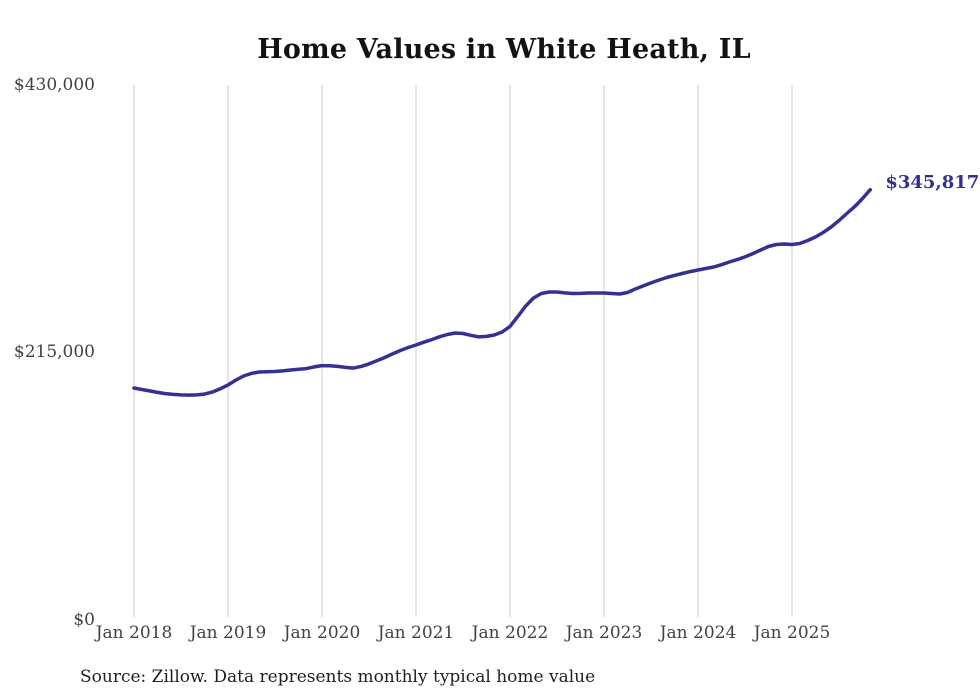 The width and height of the screenshot is (980, 699). What do you see at coordinates (134, 633) in the screenshot?
I see `x-axis-tick-label: Jan 2018` at bounding box center [134, 633].